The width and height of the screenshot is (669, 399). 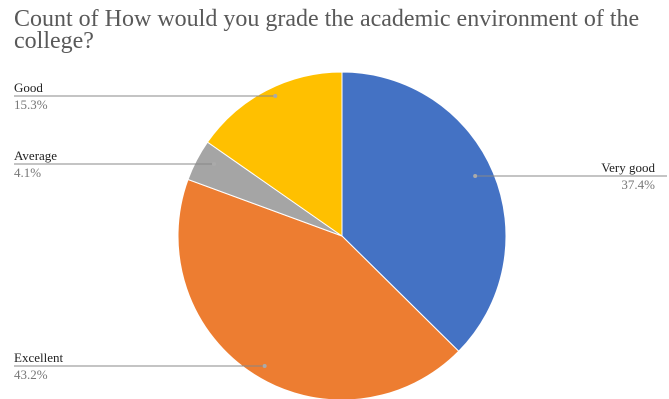 What do you see at coordinates (628, 167) in the screenshot?
I see `slice-label-very-good: Very good` at bounding box center [628, 167].